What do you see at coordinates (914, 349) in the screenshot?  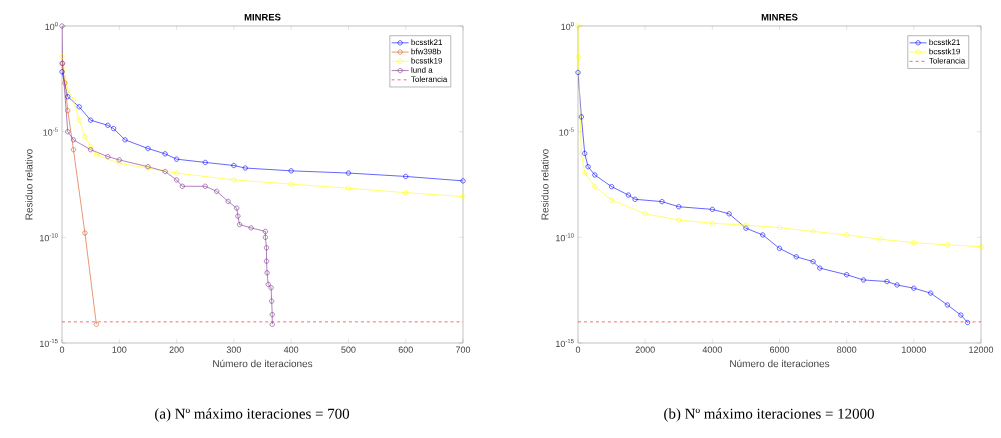 I see `x-tick-label: 10000` at bounding box center [914, 349].